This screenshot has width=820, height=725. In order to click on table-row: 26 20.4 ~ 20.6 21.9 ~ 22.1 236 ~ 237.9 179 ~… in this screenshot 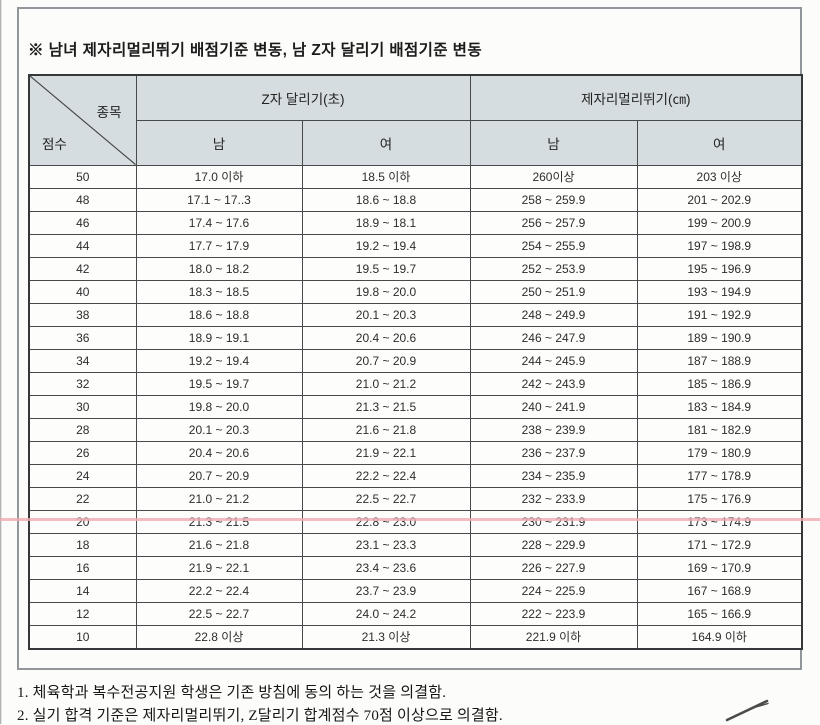, I will do `click(415, 452)`.